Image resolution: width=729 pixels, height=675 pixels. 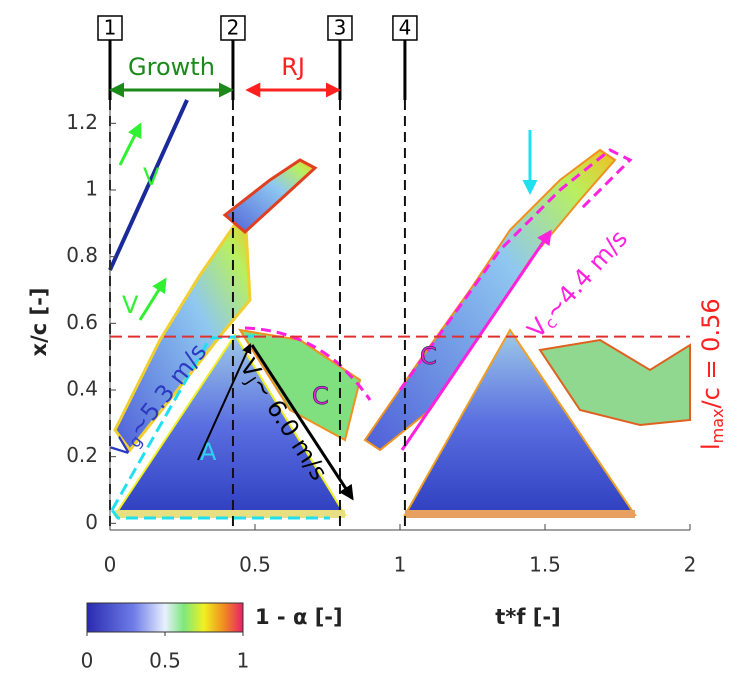 I want to click on region-label: A, so click(x=208, y=452).